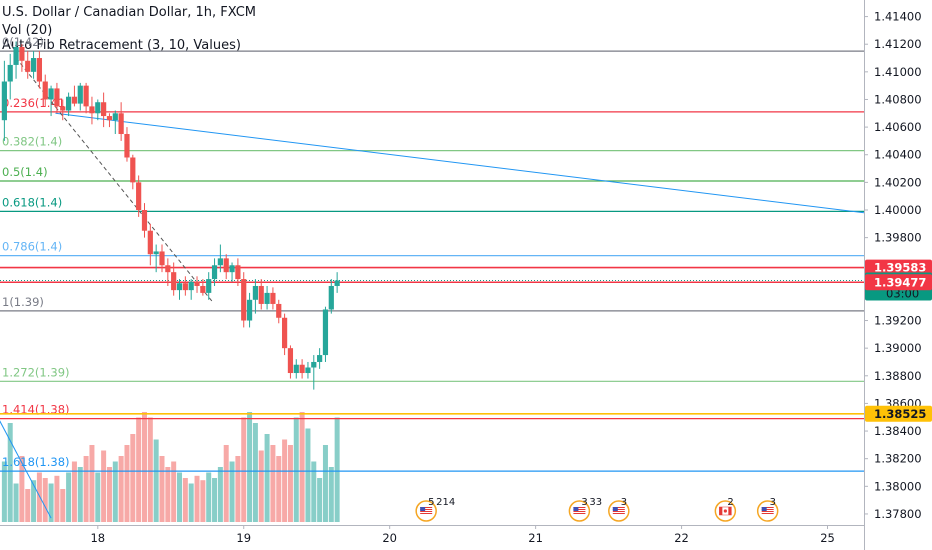  Describe the element at coordinates (898, 238) in the screenshot. I see `price-tick-label: 1.39800` at that location.